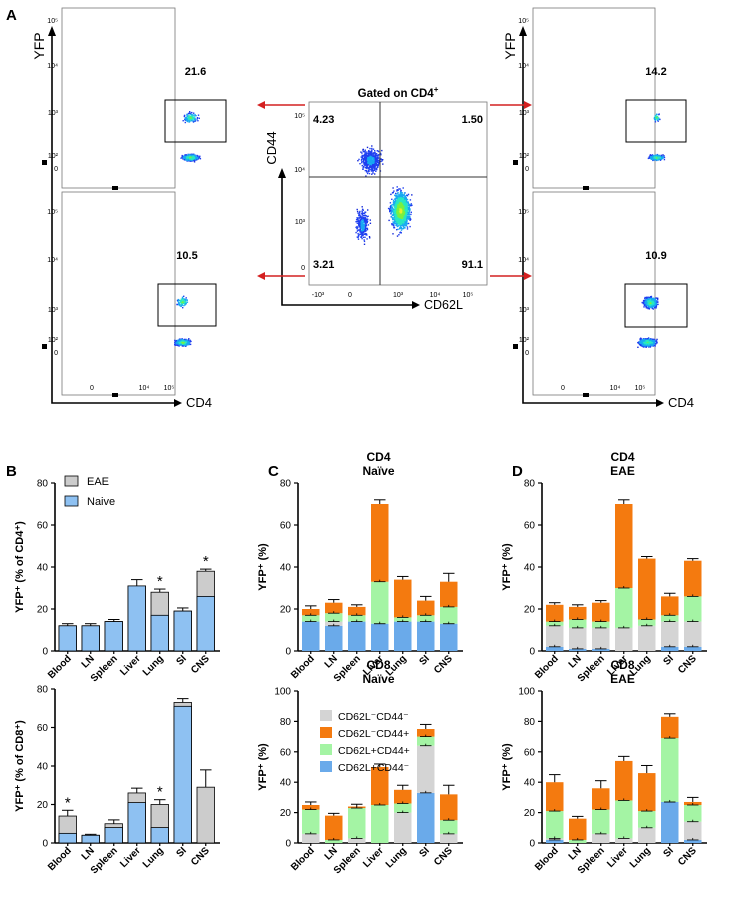  Describe the element at coordinates (195, 121) in the screenshot. I see `gate-box` at that location.